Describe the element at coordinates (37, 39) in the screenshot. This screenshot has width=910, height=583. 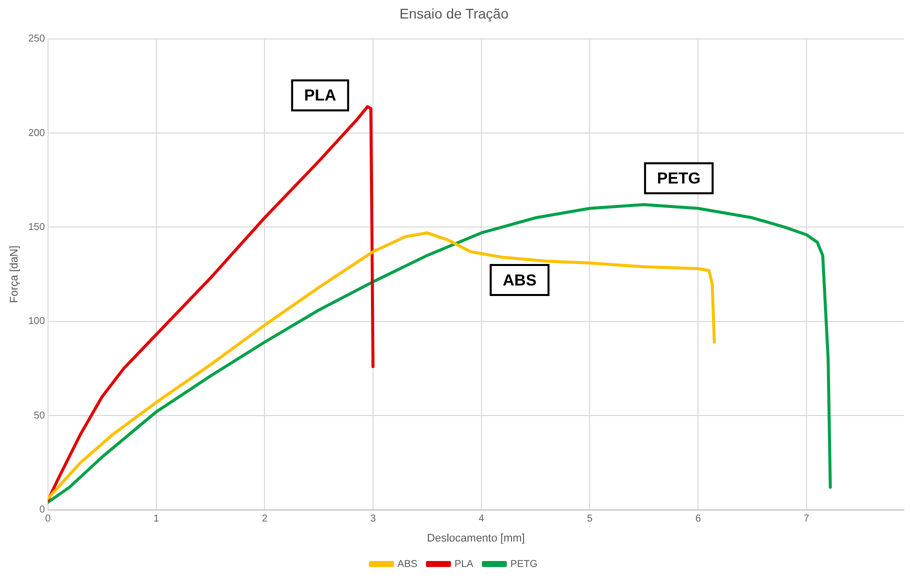
I see `y-tick-label: 250` at that location.